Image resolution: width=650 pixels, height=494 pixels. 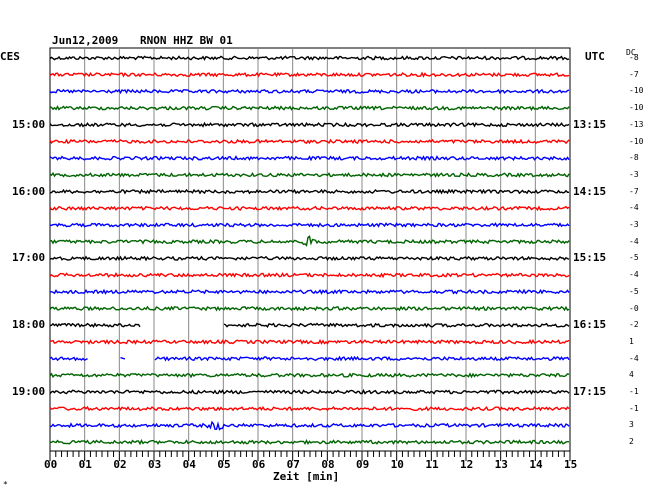 What do you see at coordinates (10, 56) in the screenshot?
I see `left-zone-label: CES` at bounding box center [10, 56].